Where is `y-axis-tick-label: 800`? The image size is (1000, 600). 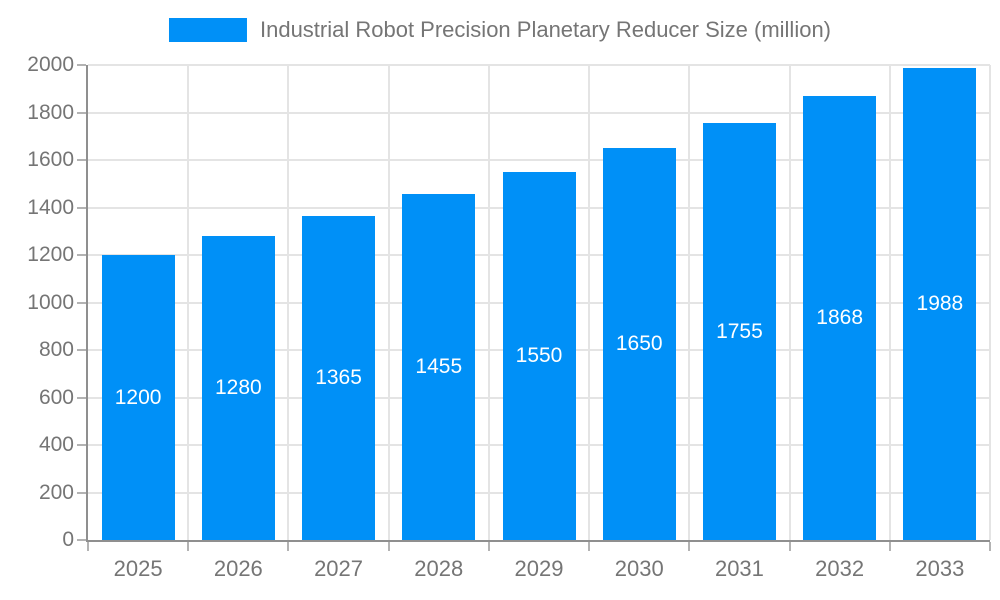
y-axis-tick-label: 800 is located at coordinates (56, 349).